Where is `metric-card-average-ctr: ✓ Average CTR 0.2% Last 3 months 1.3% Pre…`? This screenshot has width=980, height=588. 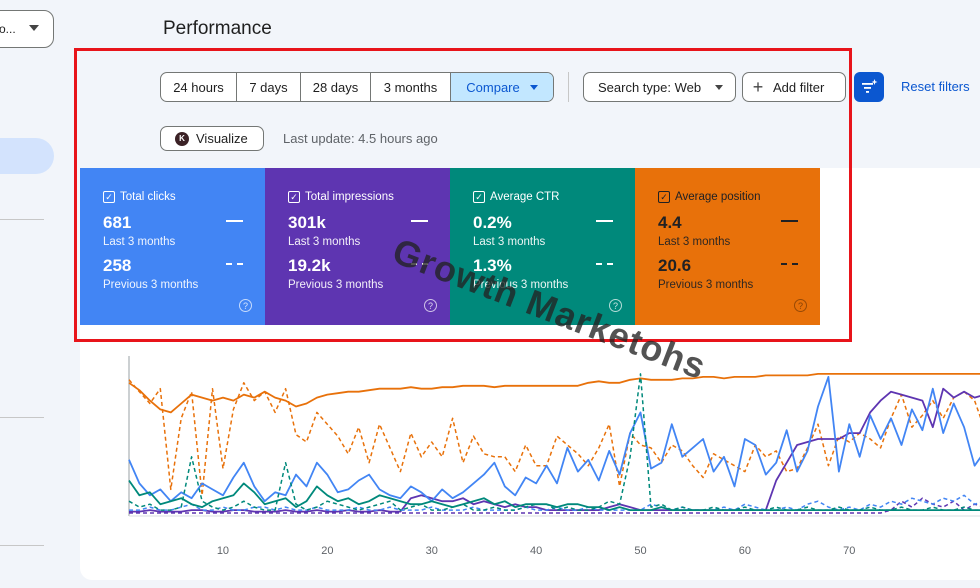
metric-card-average-ctr: ✓ Average CTR 0.2% Last 3 months 1.3% Pre… is located at coordinates (542, 246).